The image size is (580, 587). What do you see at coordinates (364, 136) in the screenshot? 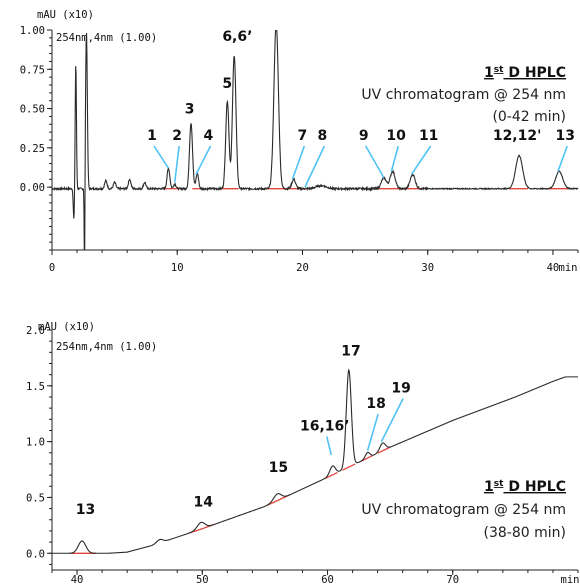
I see `peak-label: 9` at bounding box center [364, 136].